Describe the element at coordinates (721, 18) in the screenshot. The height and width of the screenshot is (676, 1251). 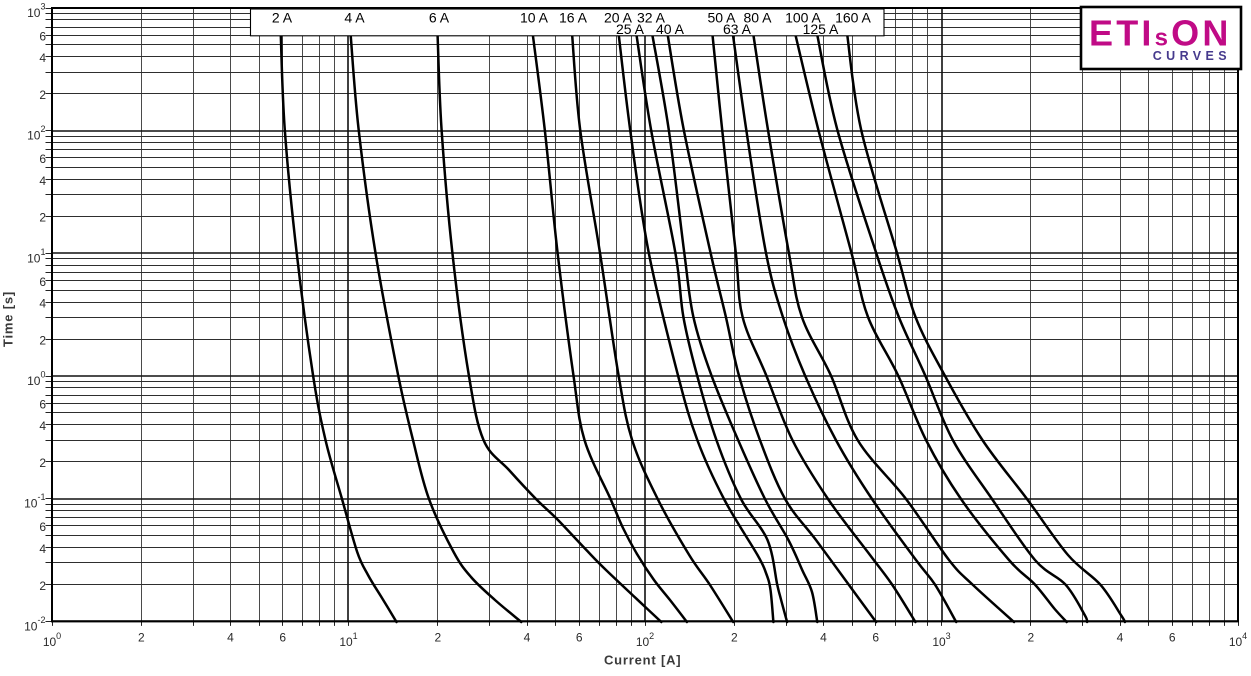
I see `svg-text: 50 A` at that location.